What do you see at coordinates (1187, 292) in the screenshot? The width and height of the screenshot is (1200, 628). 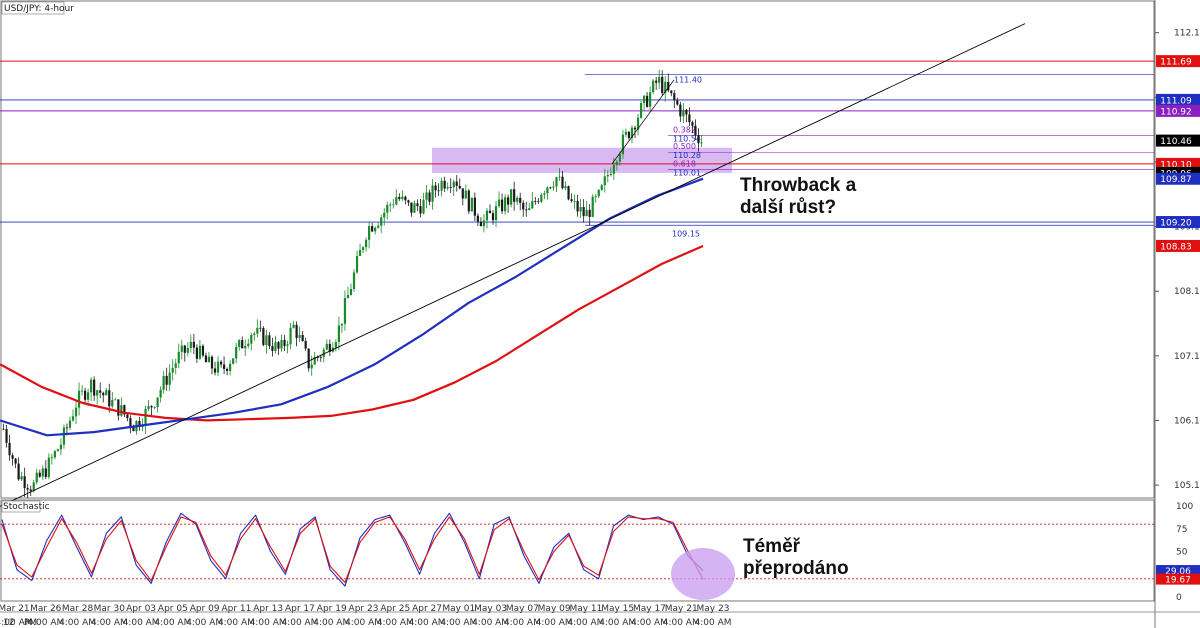 I see `y-tick-label-108.13: 108.13` at bounding box center [1187, 292].